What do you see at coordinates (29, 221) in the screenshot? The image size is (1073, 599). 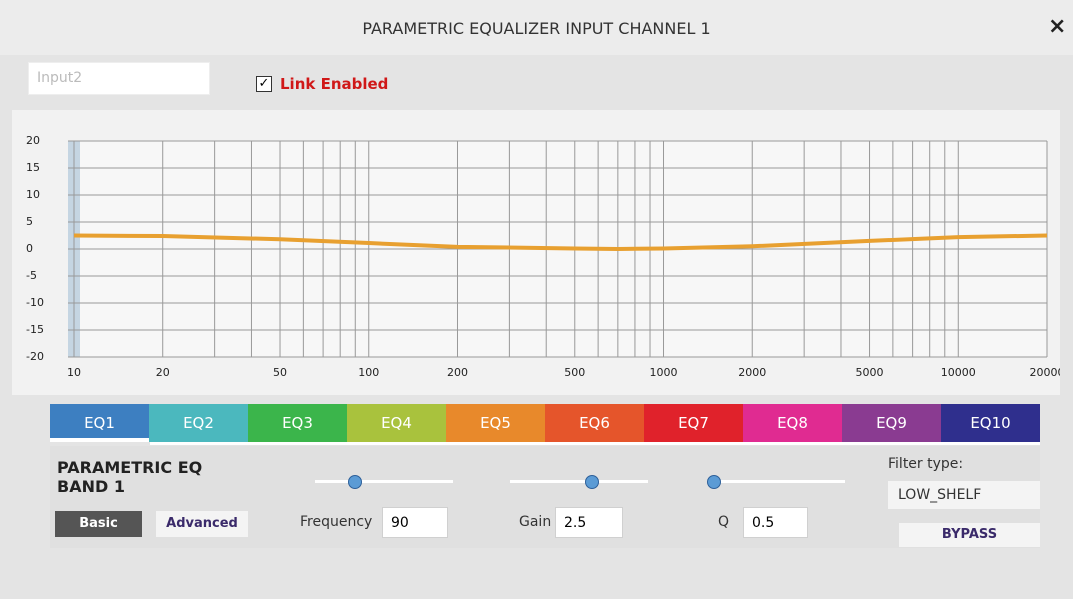 I see `y-tick-label: 5` at bounding box center [29, 221].